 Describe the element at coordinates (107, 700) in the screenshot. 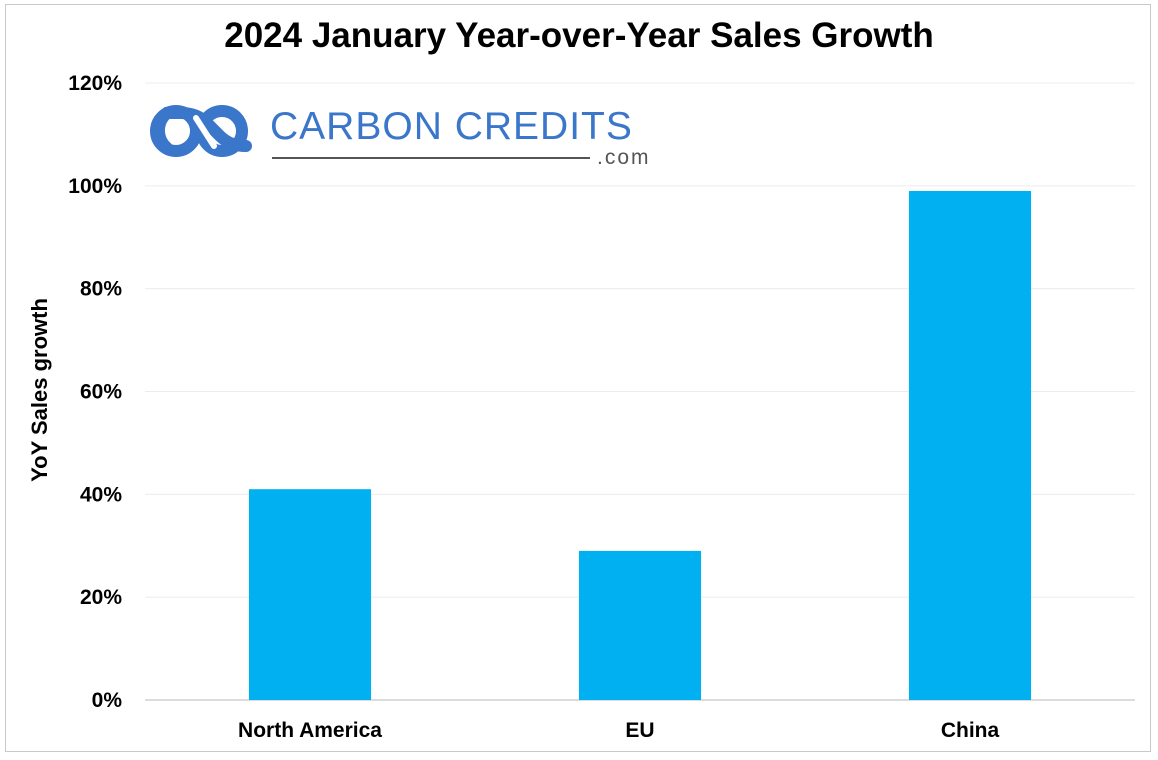

I see `y-tick-label: 0%` at that location.